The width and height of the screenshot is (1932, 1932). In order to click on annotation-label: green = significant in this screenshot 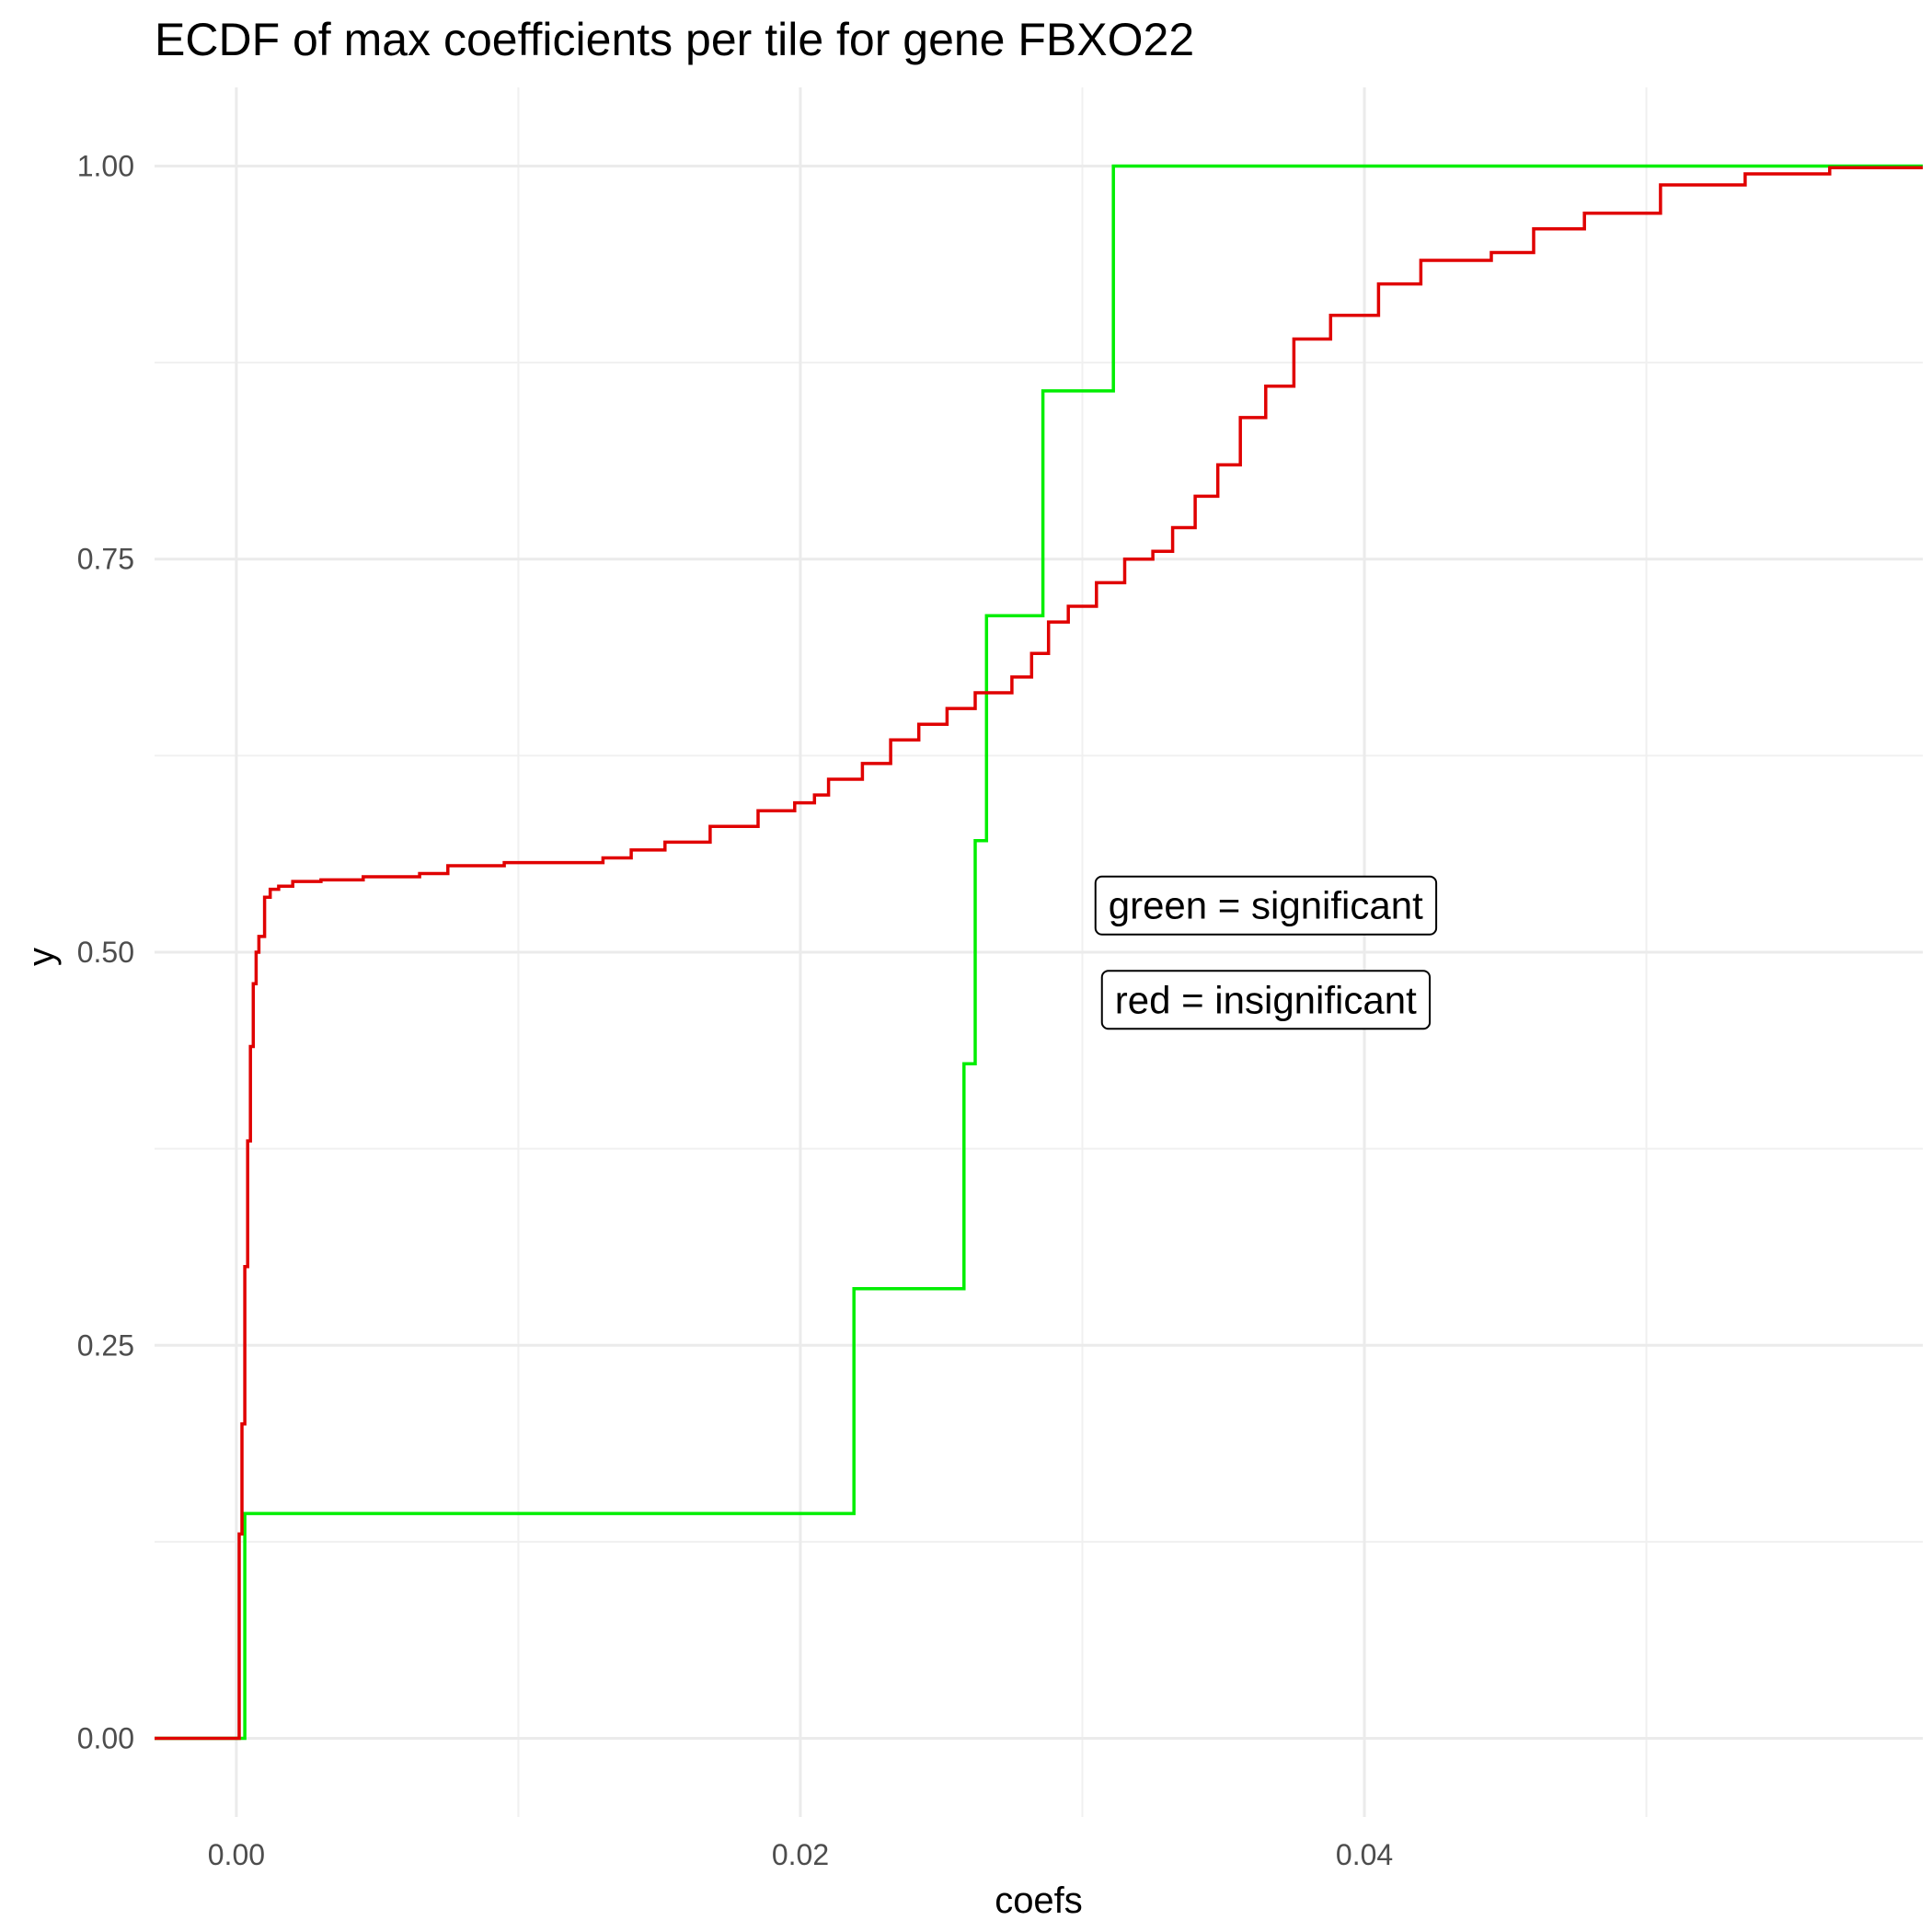, I will do `click(1266, 905)`.